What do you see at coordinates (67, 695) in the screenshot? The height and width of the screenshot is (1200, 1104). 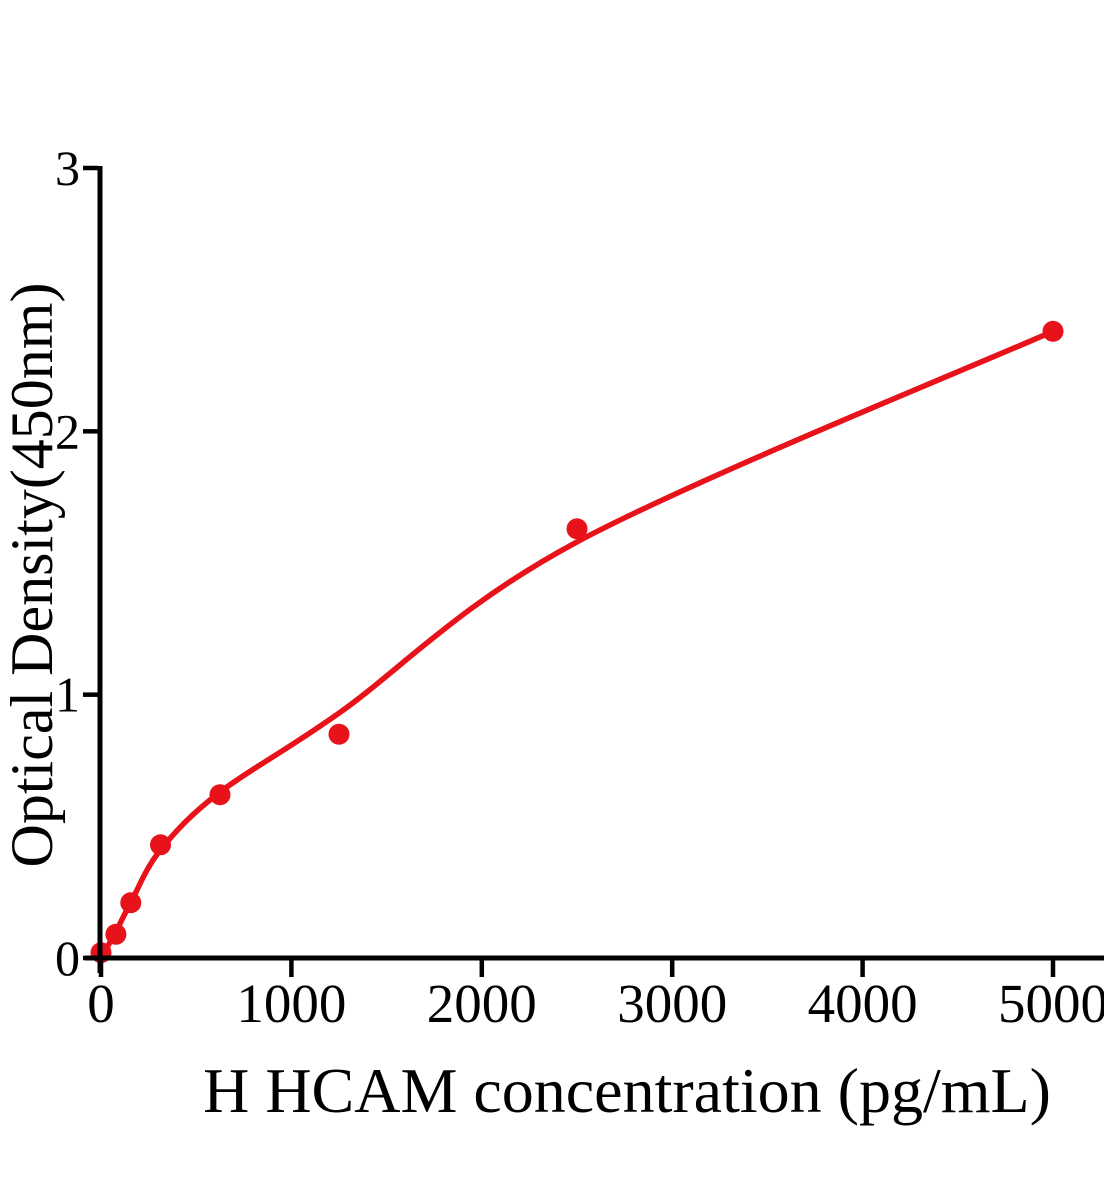 I see `y-tick-label: 1` at bounding box center [67, 695].